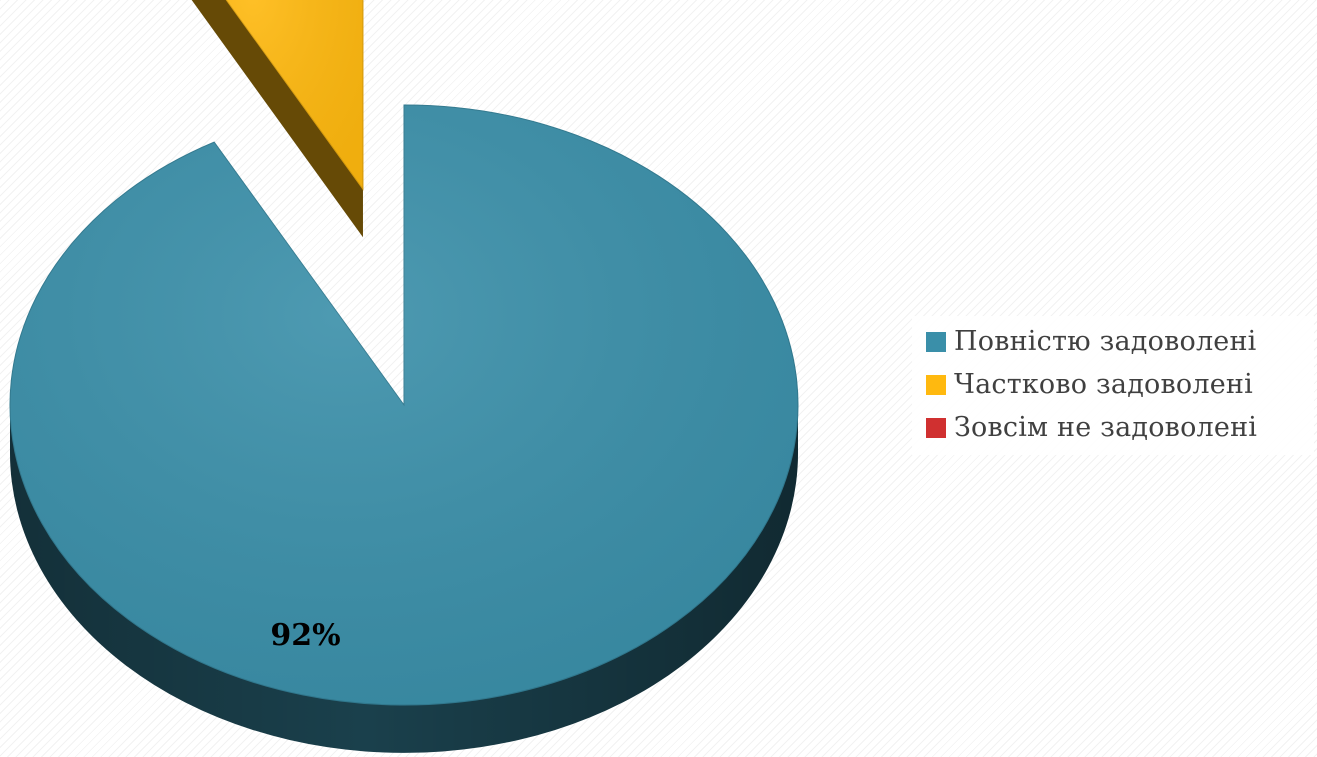  Describe the element at coordinates (312, 3) in the screenshot. I see `data-label-partially-satisfied: 8%` at that location.